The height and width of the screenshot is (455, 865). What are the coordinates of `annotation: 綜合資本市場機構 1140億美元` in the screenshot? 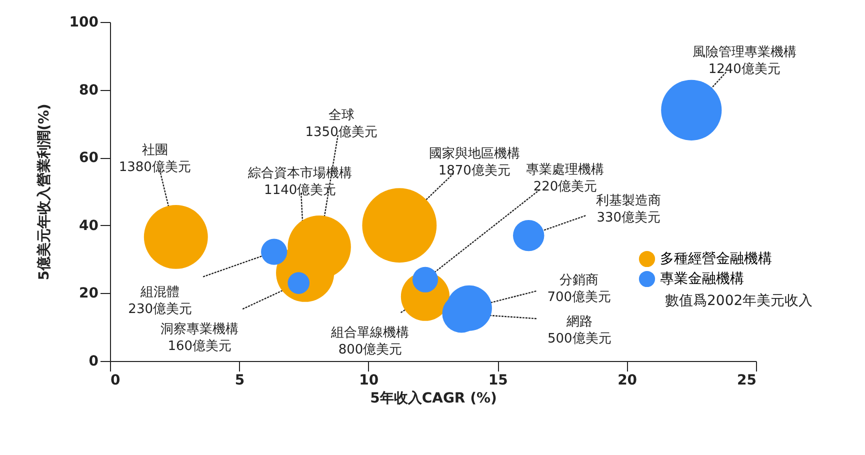 It's located at (299, 182).